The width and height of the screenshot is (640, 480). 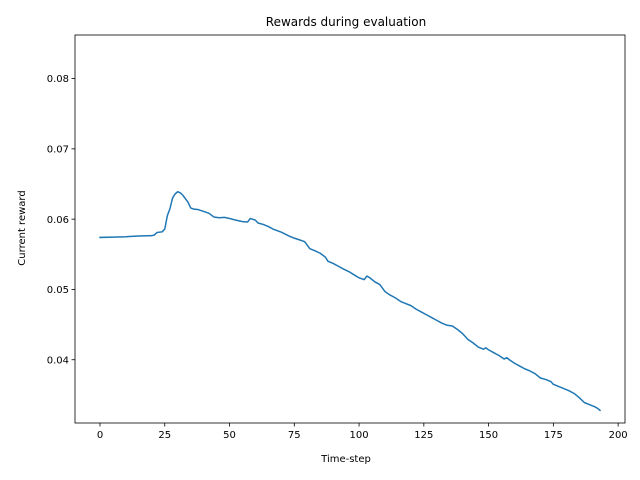 What do you see at coordinates (346, 22) in the screenshot?
I see `chart-title: Rewards during evaluation` at bounding box center [346, 22].